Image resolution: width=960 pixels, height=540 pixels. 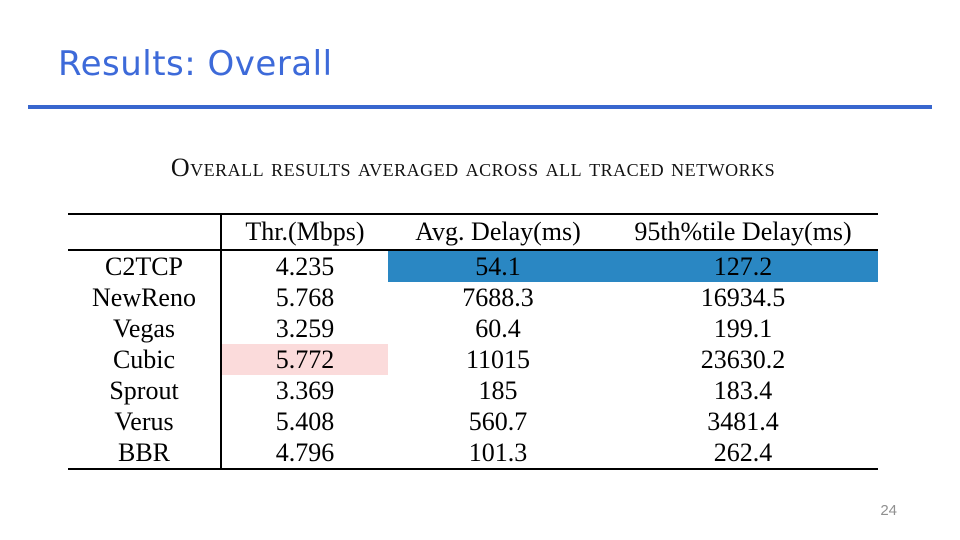 What do you see at coordinates (743, 266) in the screenshot?
I see `cell-95th-delay-highlighted: 127.2` at bounding box center [743, 266].